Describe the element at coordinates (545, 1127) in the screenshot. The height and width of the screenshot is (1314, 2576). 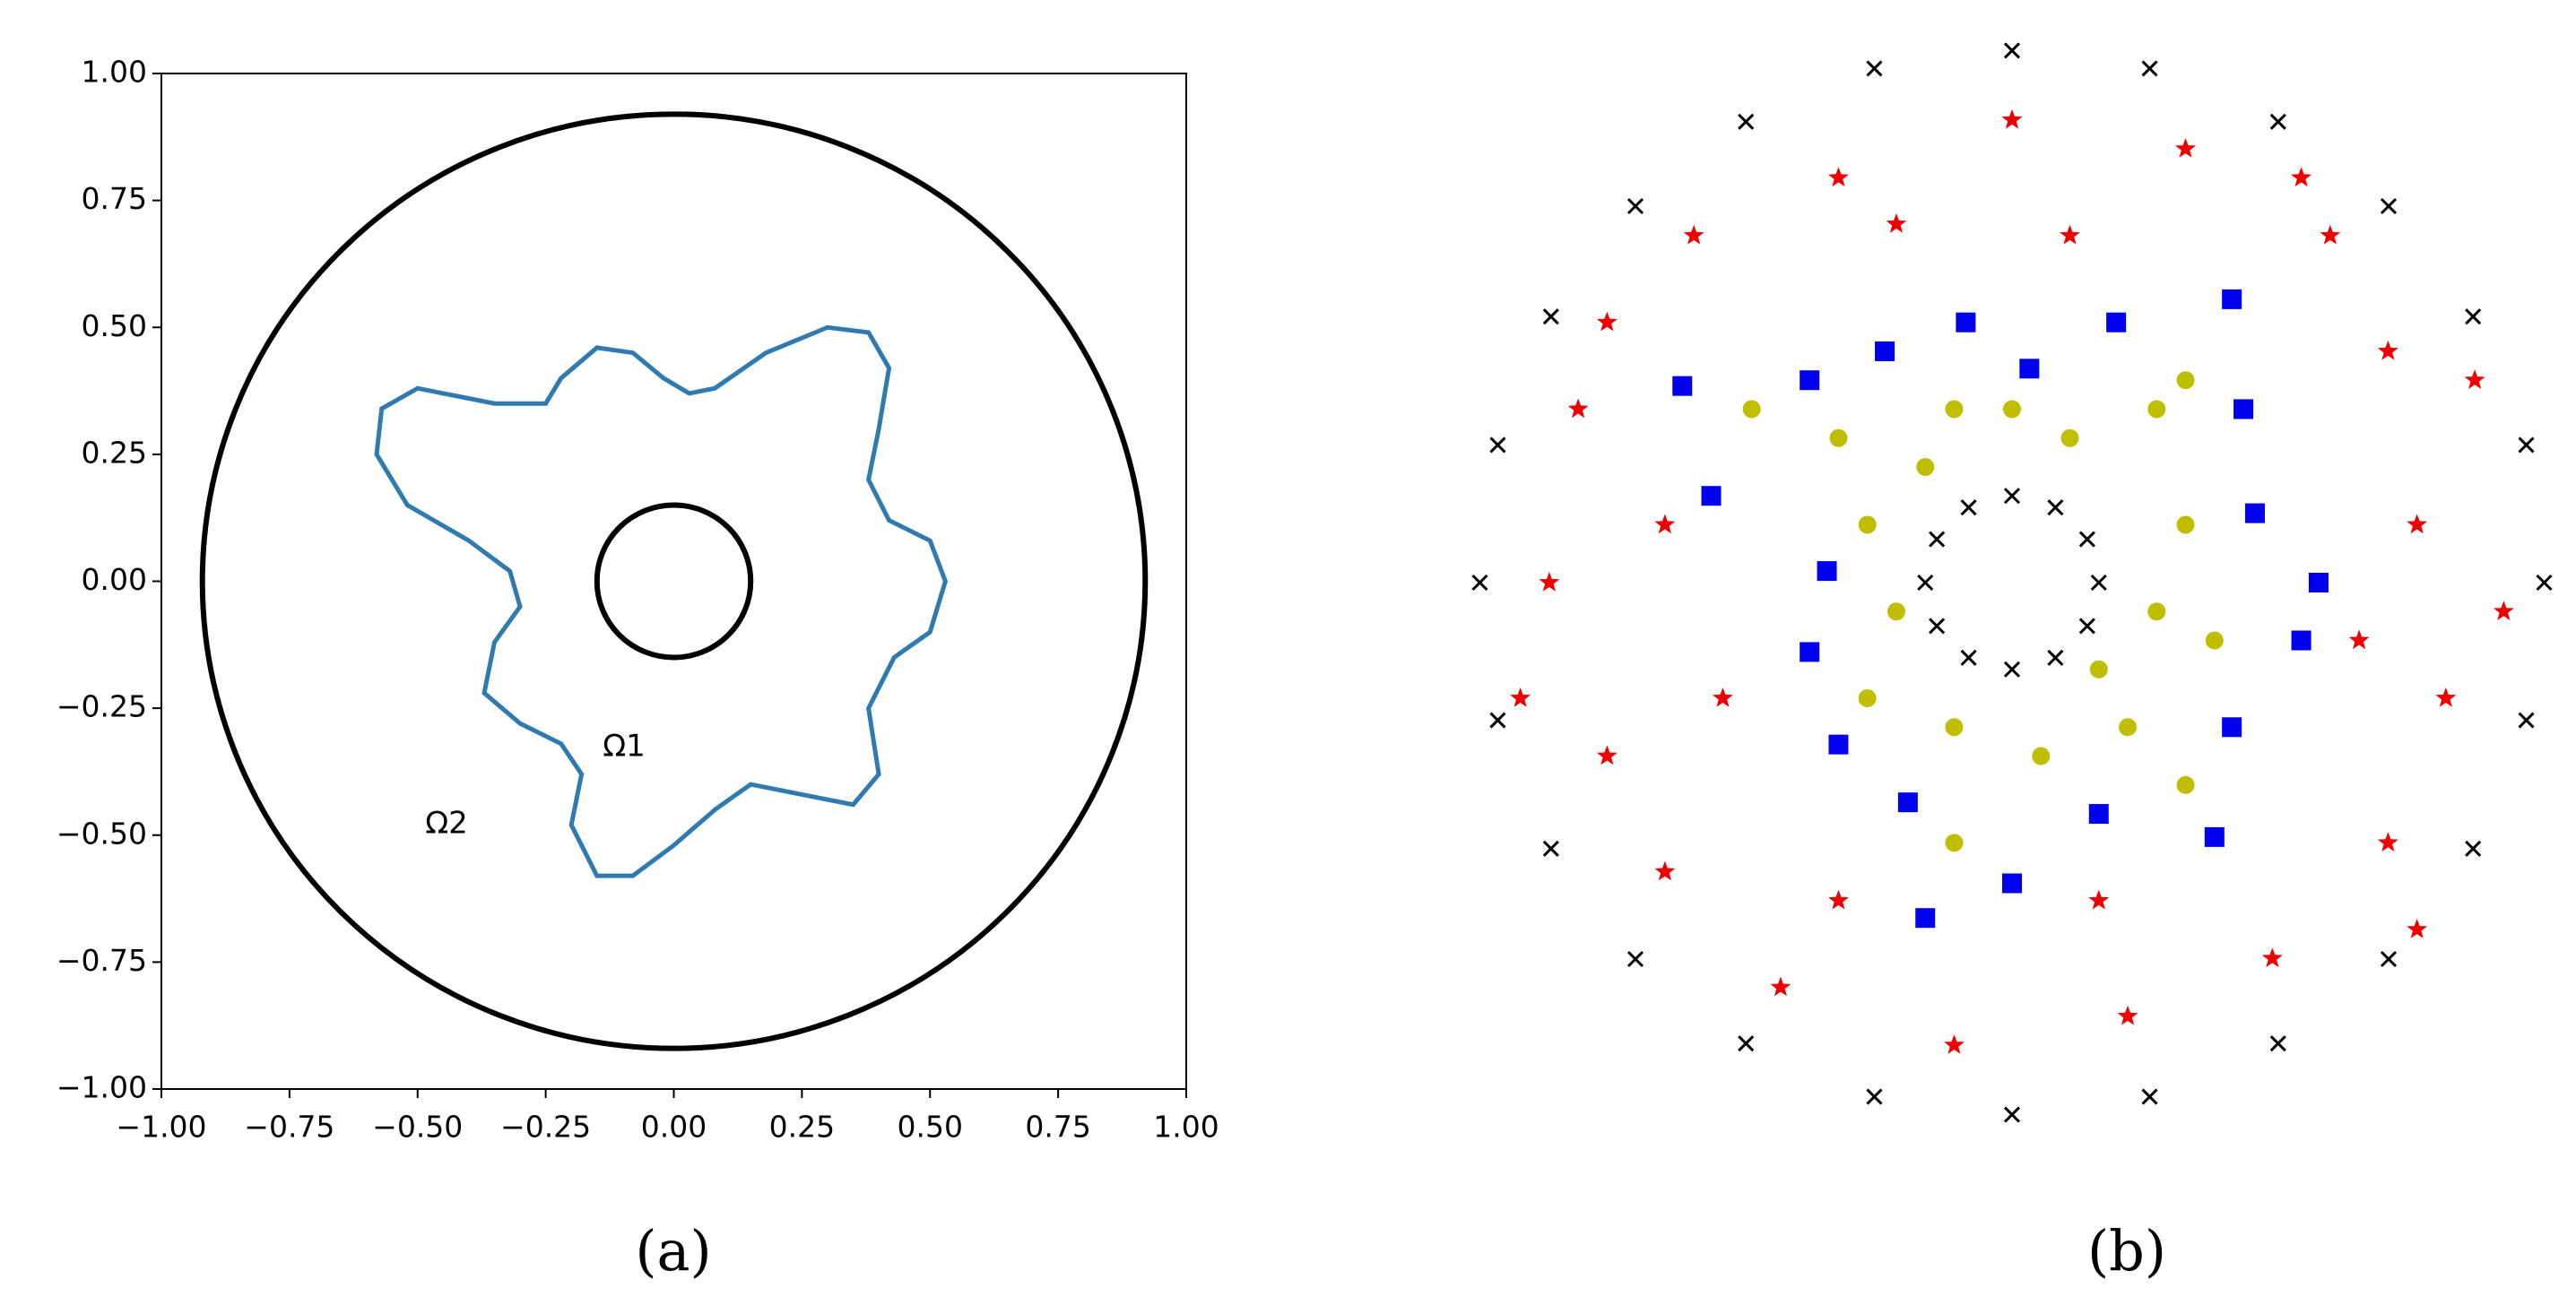
I see `x-tick-label: −0.25` at that location.